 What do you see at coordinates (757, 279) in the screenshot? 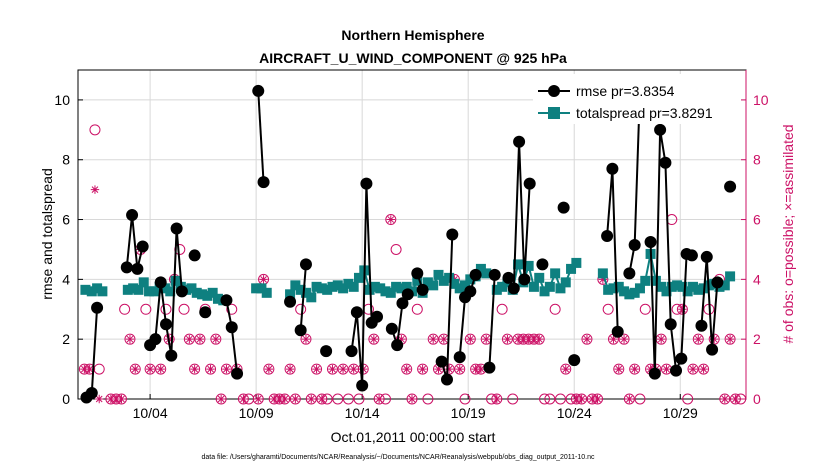
I see `y-right-tick-label: 4` at bounding box center [757, 279].